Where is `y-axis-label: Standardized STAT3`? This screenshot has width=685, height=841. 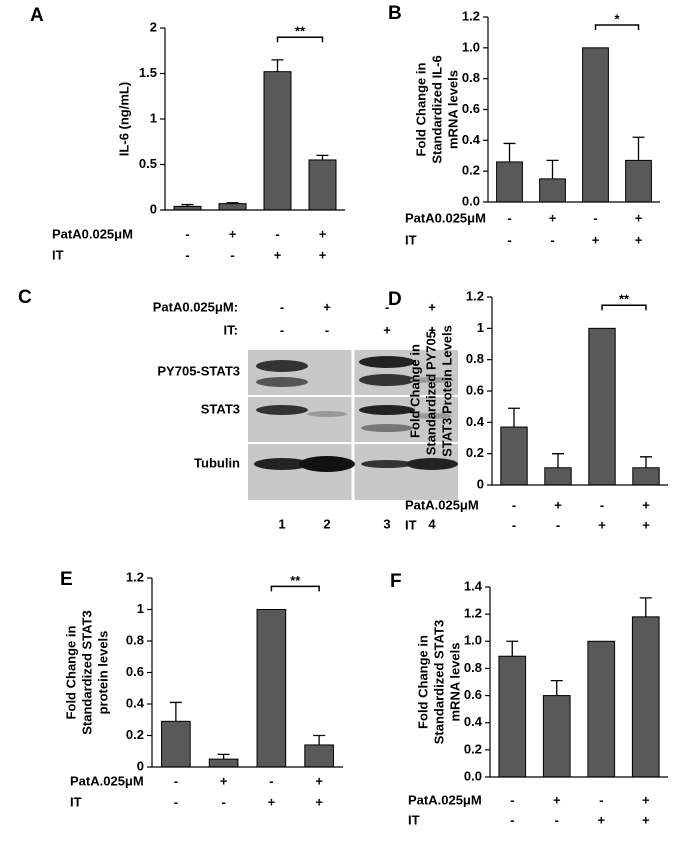
y-axis-label: Standardized STAT3 is located at coordinates (438, 682).